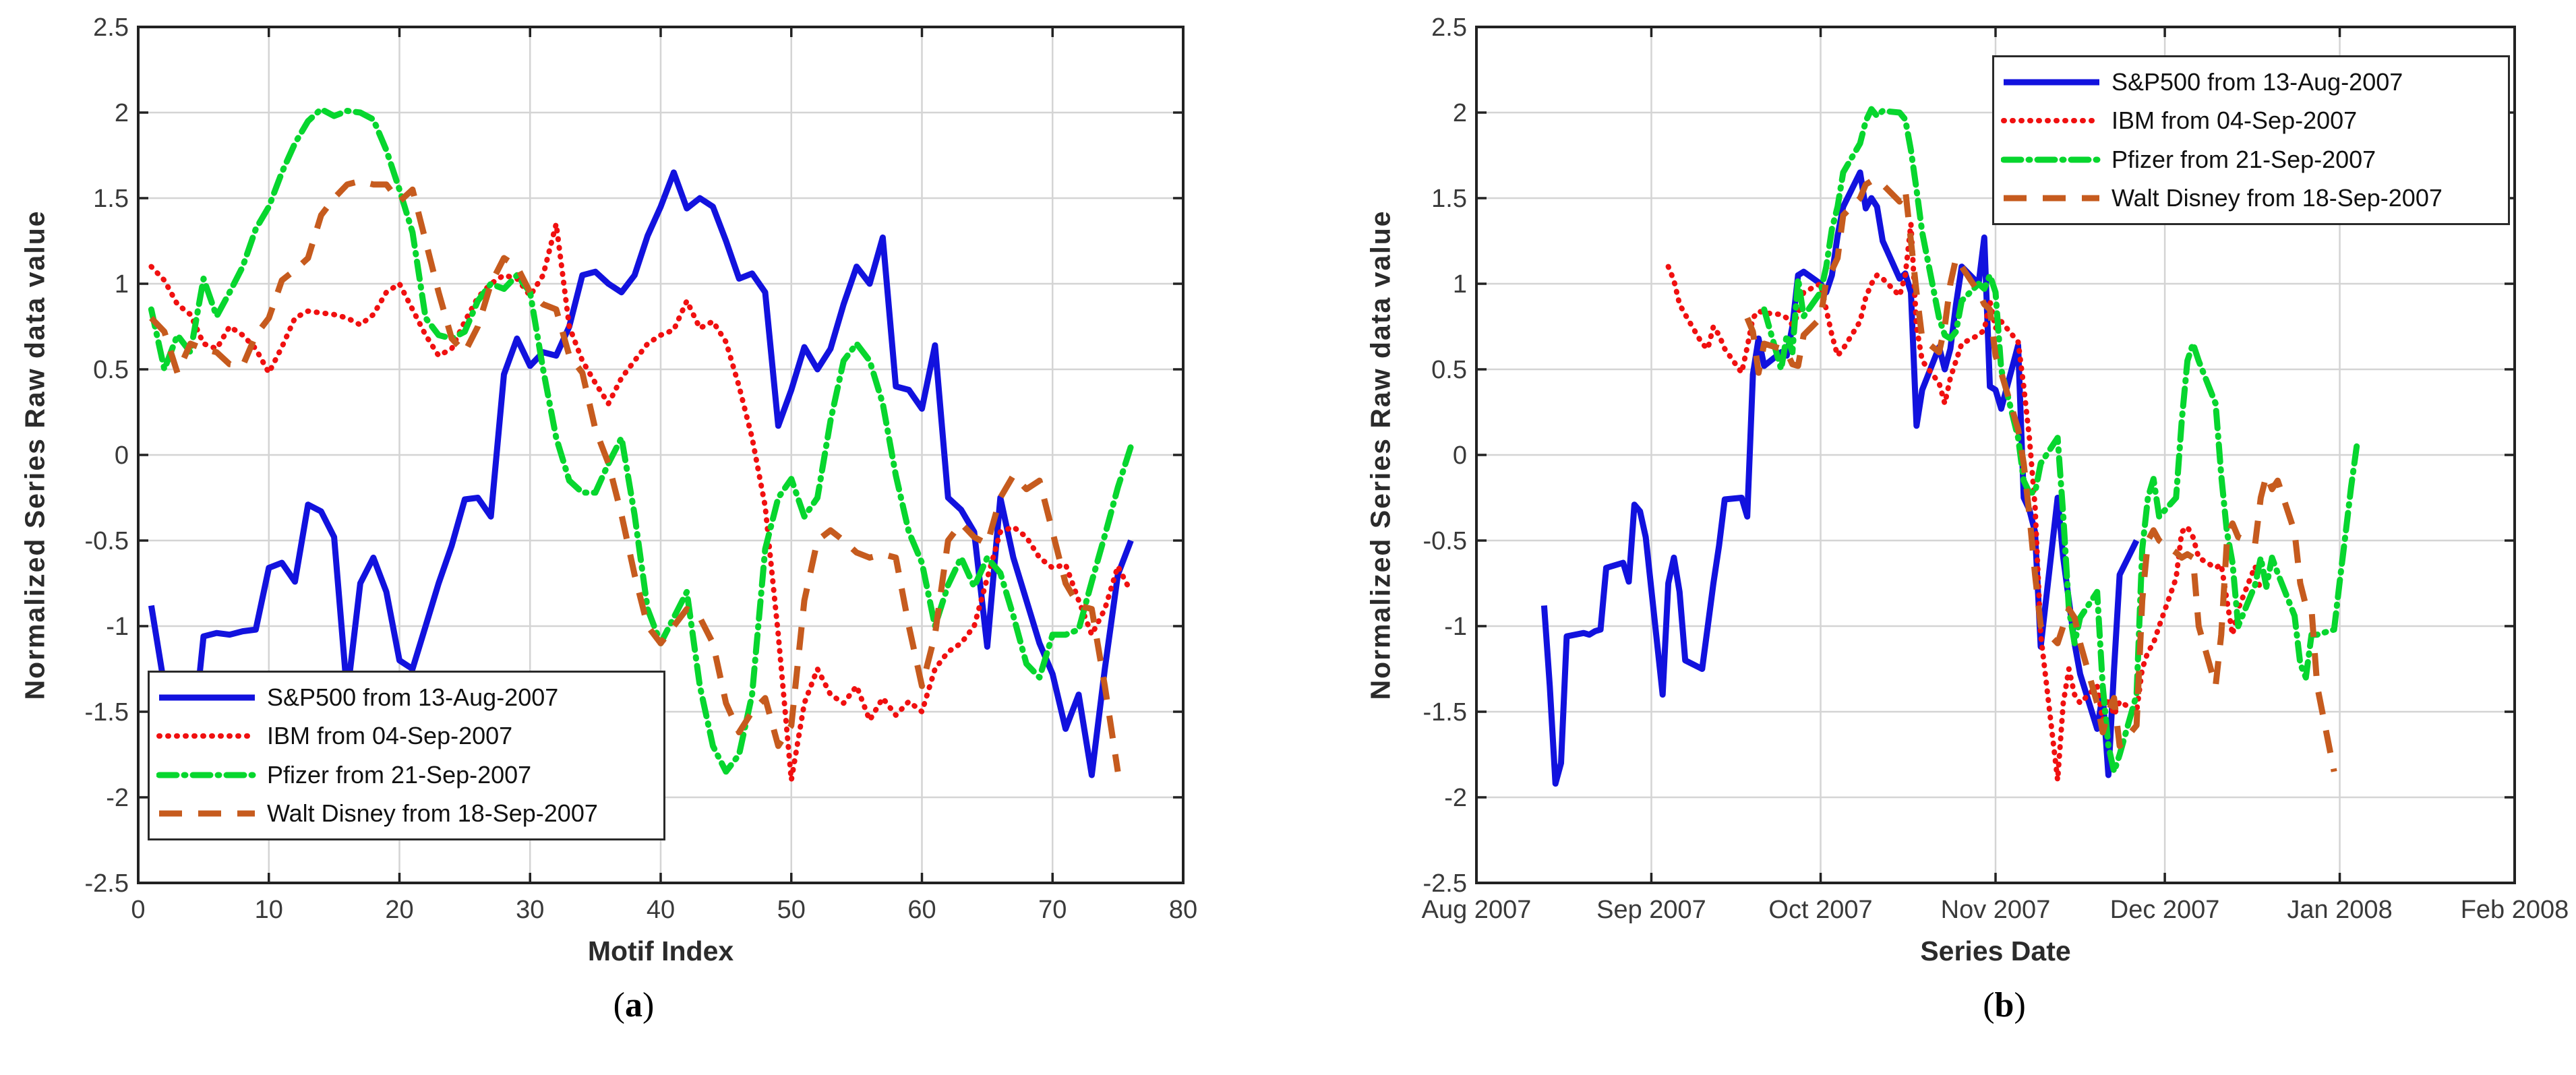 This screenshot has width=2576, height=1075. What do you see at coordinates (619, 1005) in the screenshot?
I see `caption-a-open: (` at bounding box center [619, 1005].